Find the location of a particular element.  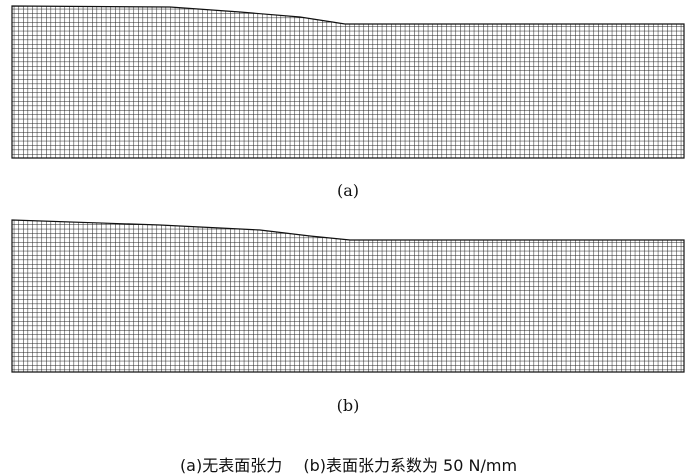

caption-a: (a)无表面张力 is located at coordinates (231, 465).